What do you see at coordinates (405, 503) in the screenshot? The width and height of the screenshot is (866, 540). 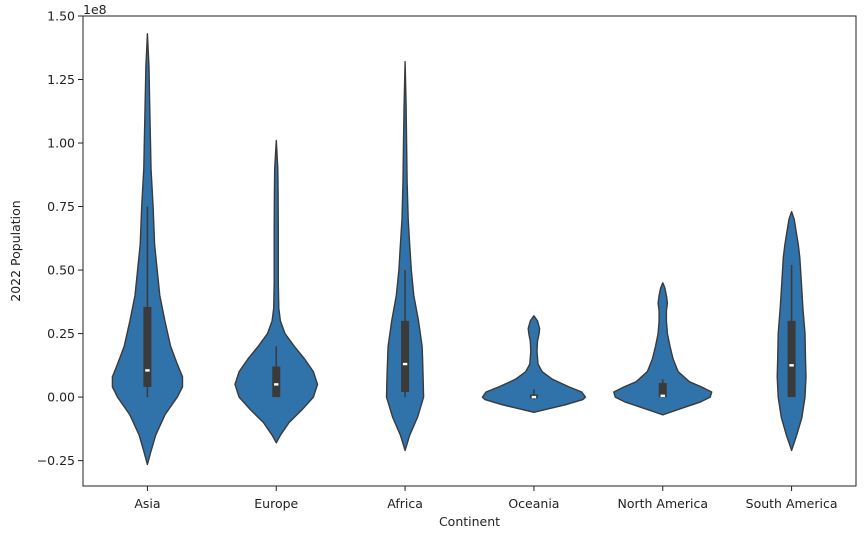 I see `x-tick-label: Africa` at bounding box center [405, 503].